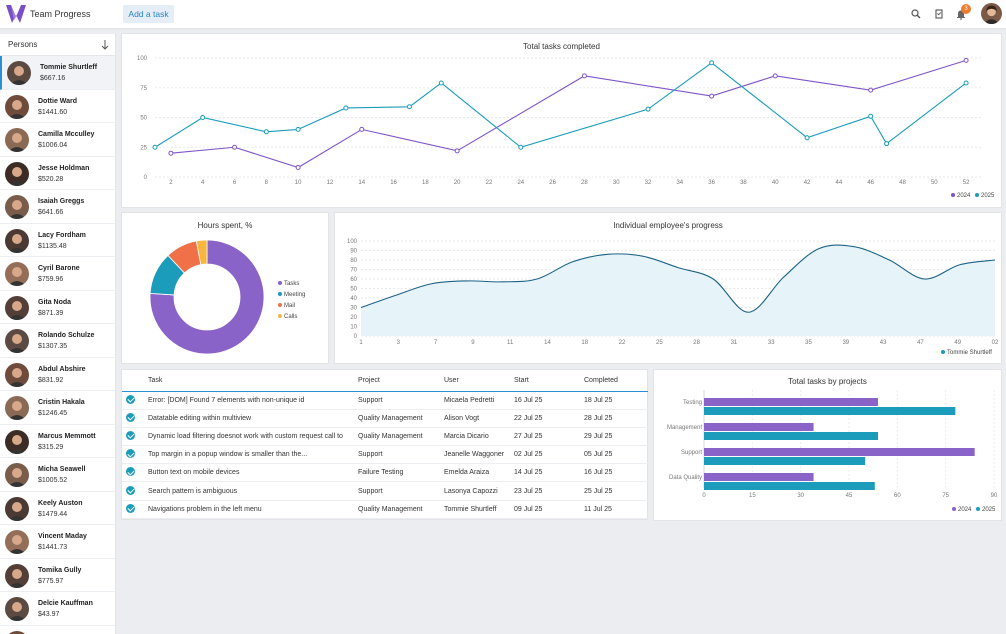 The width and height of the screenshot is (1006, 634). What do you see at coordinates (58, 101) in the screenshot?
I see `person-name: Dottie Ward` at bounding box center [58, 101].